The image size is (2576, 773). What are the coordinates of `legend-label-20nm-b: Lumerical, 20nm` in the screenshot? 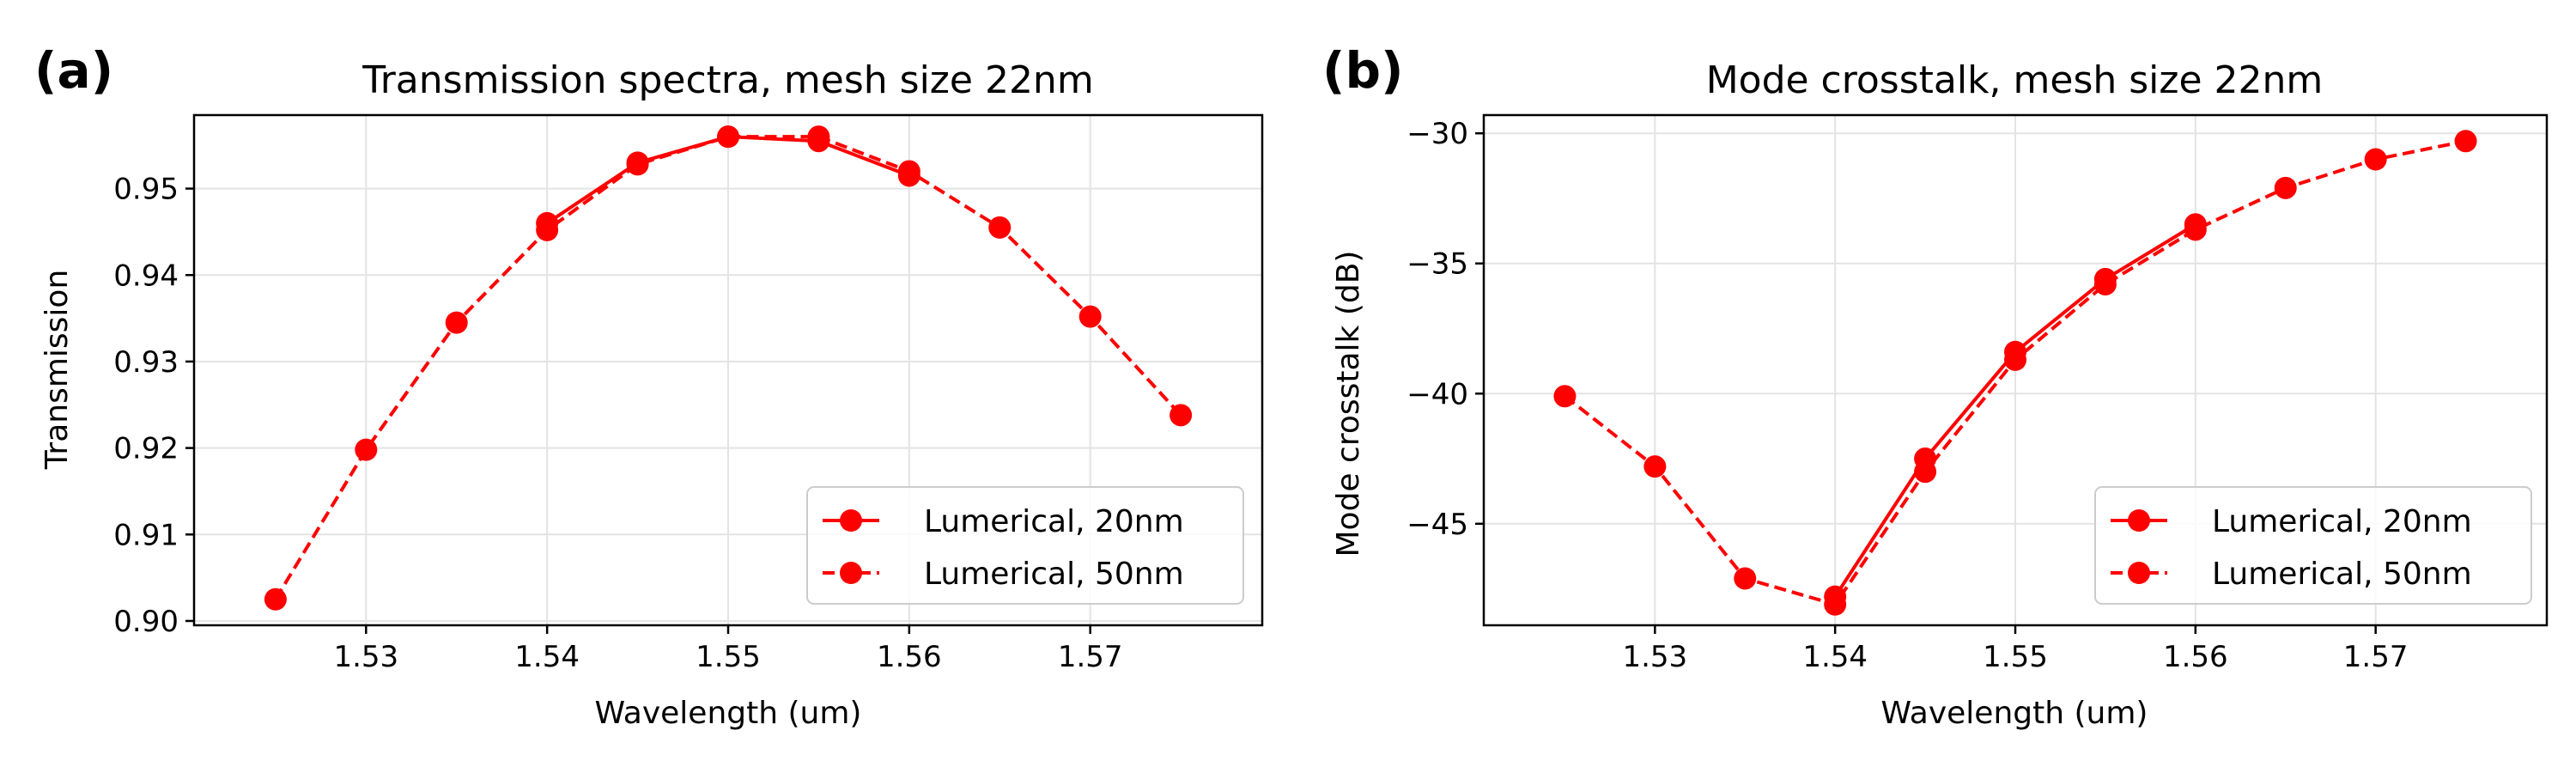 It's located at (2342, 521).